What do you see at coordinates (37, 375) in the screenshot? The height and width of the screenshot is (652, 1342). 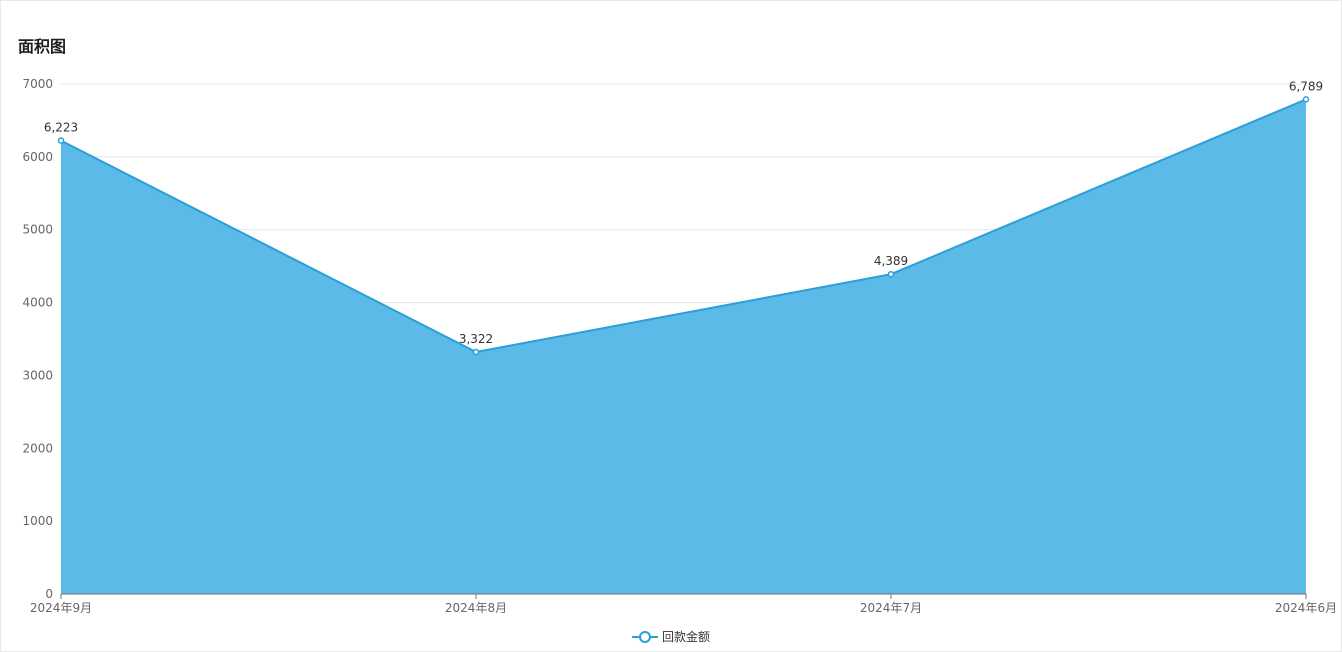 I see `y-tick-label: 3000` at bounding box center [37, 375].